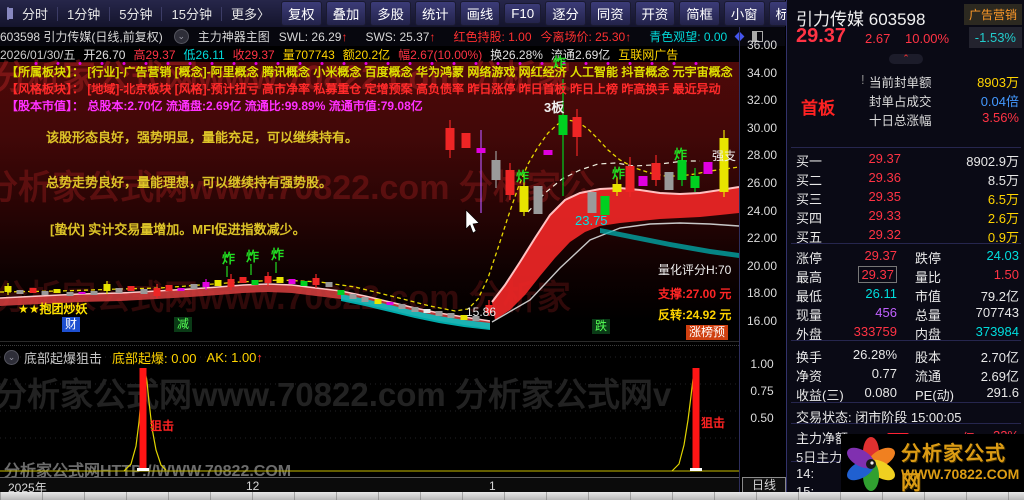 Image resolution: width=1024 pixels, height=500 pixels. Describe the element at coordinates (884, 196) in the screenshot. I see `bid-price: 29.35` at that location.